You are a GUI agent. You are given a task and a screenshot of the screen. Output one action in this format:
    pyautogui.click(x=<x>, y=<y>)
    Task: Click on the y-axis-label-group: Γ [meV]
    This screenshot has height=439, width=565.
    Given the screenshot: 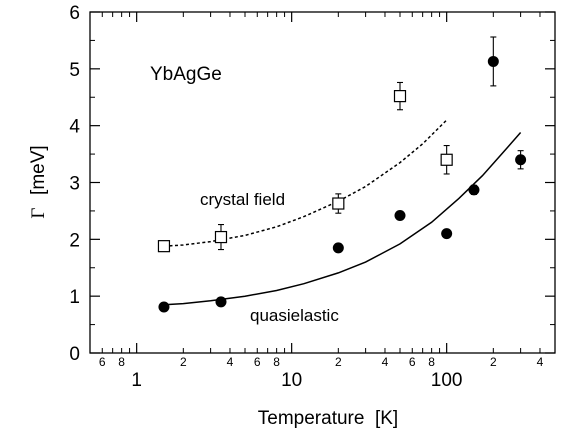 What is the action you would take?
    pyautogui.click(x=38, y=181)
    